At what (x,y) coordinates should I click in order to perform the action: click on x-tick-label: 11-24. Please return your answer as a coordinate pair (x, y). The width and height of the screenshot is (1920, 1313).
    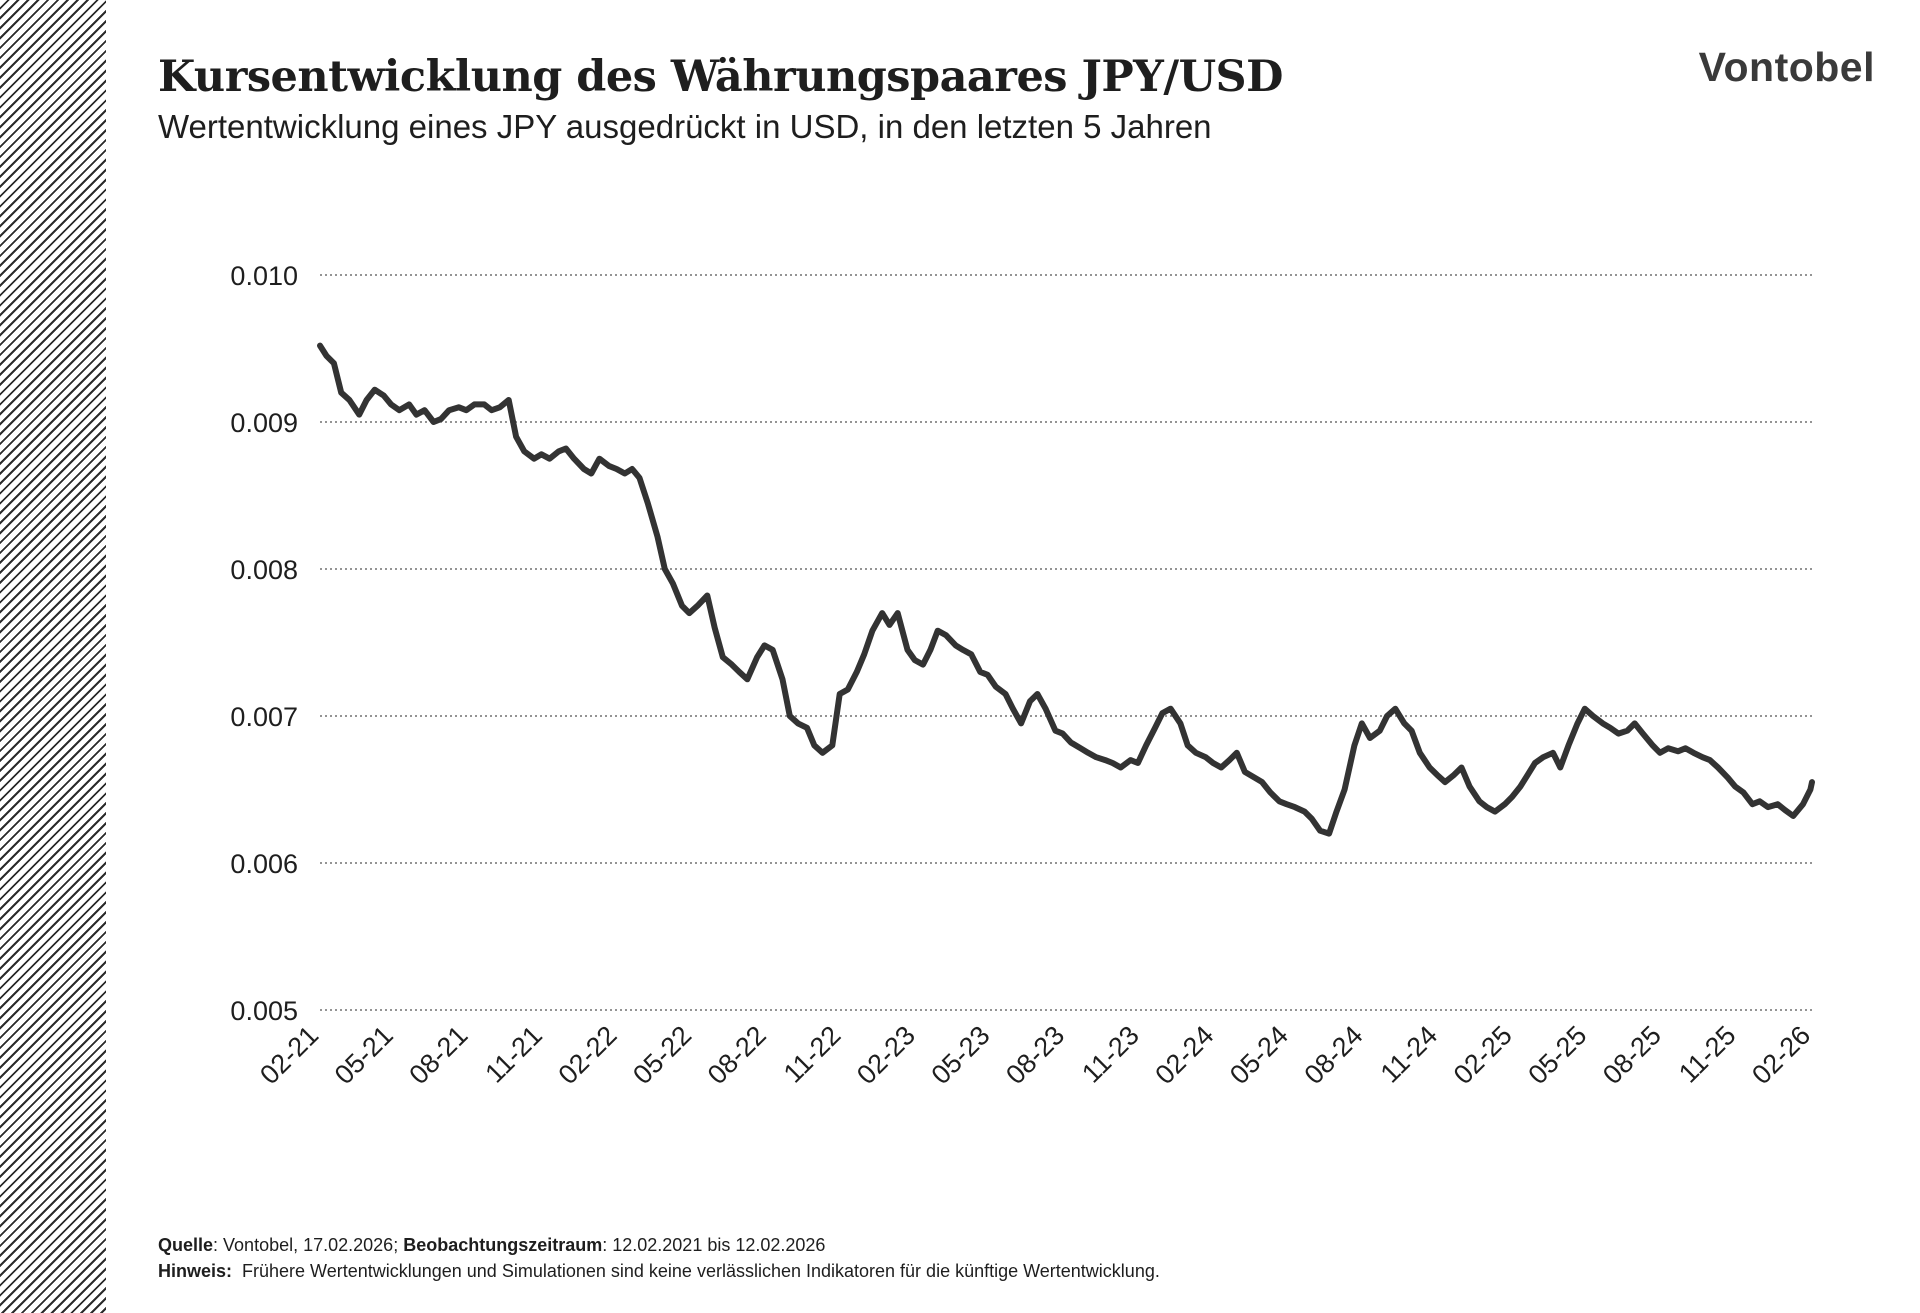
    Looking at the image, I should click on (1409, 1054).